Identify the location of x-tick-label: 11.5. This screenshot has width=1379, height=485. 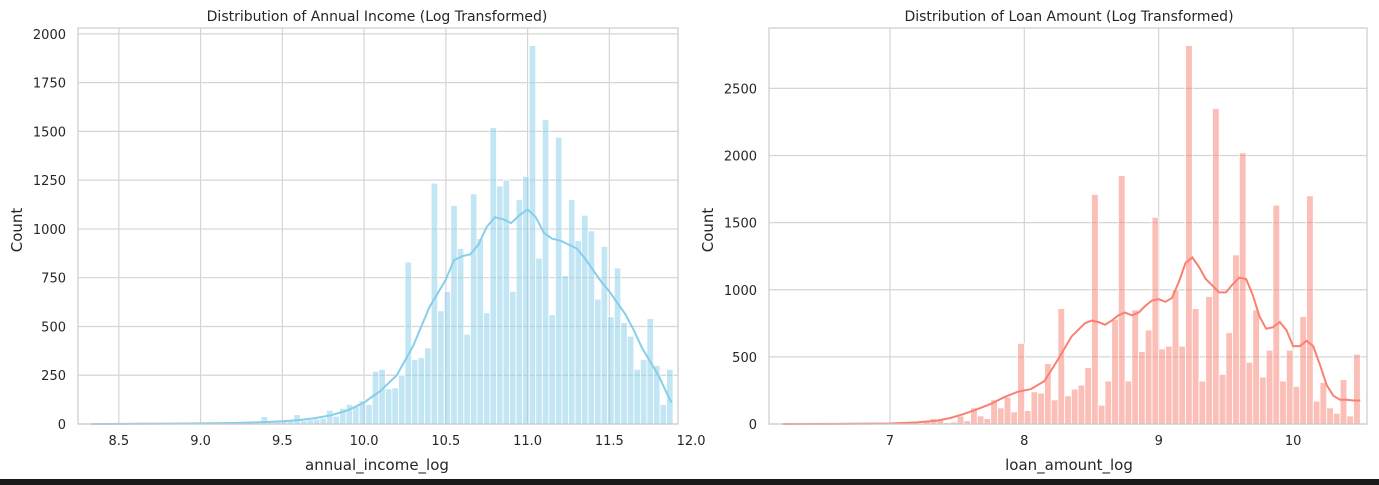
(609, 441).